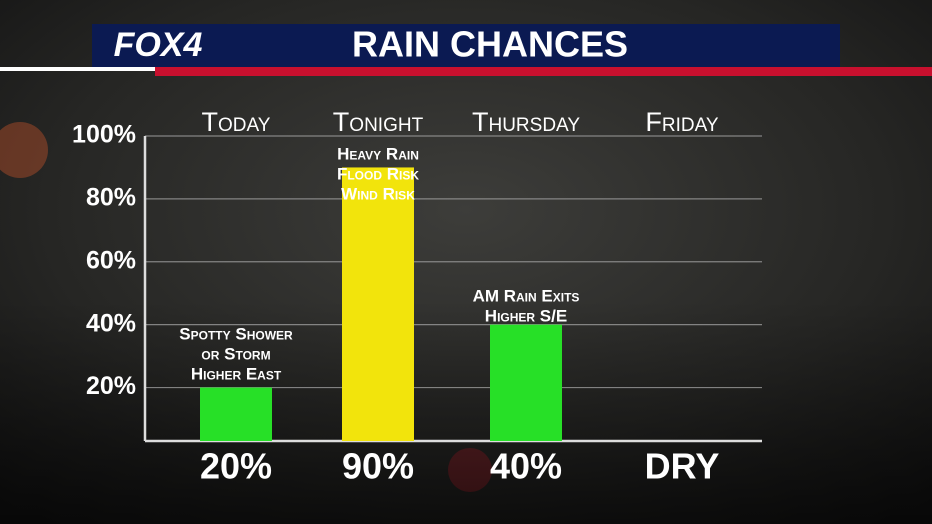  I want to click on y-tick-label: 100%, so click(104, 135).